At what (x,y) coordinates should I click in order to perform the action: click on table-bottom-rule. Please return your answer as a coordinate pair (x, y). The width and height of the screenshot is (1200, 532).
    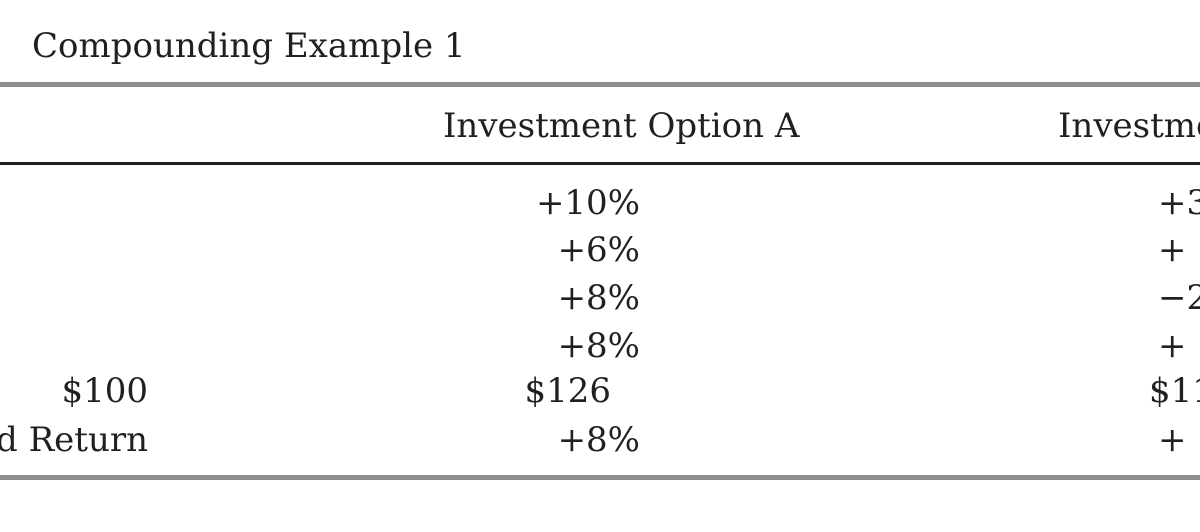
    Looking at the image, I should click on (600, 477).